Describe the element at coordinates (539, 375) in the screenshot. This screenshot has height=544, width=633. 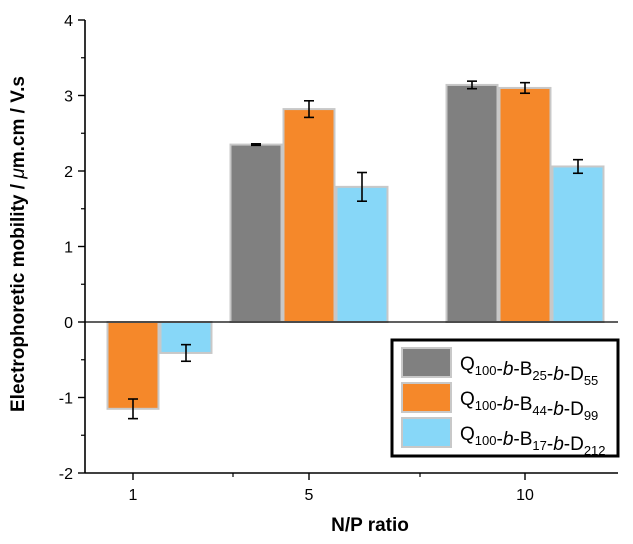
I see `legend-label-part: 25` at that location.